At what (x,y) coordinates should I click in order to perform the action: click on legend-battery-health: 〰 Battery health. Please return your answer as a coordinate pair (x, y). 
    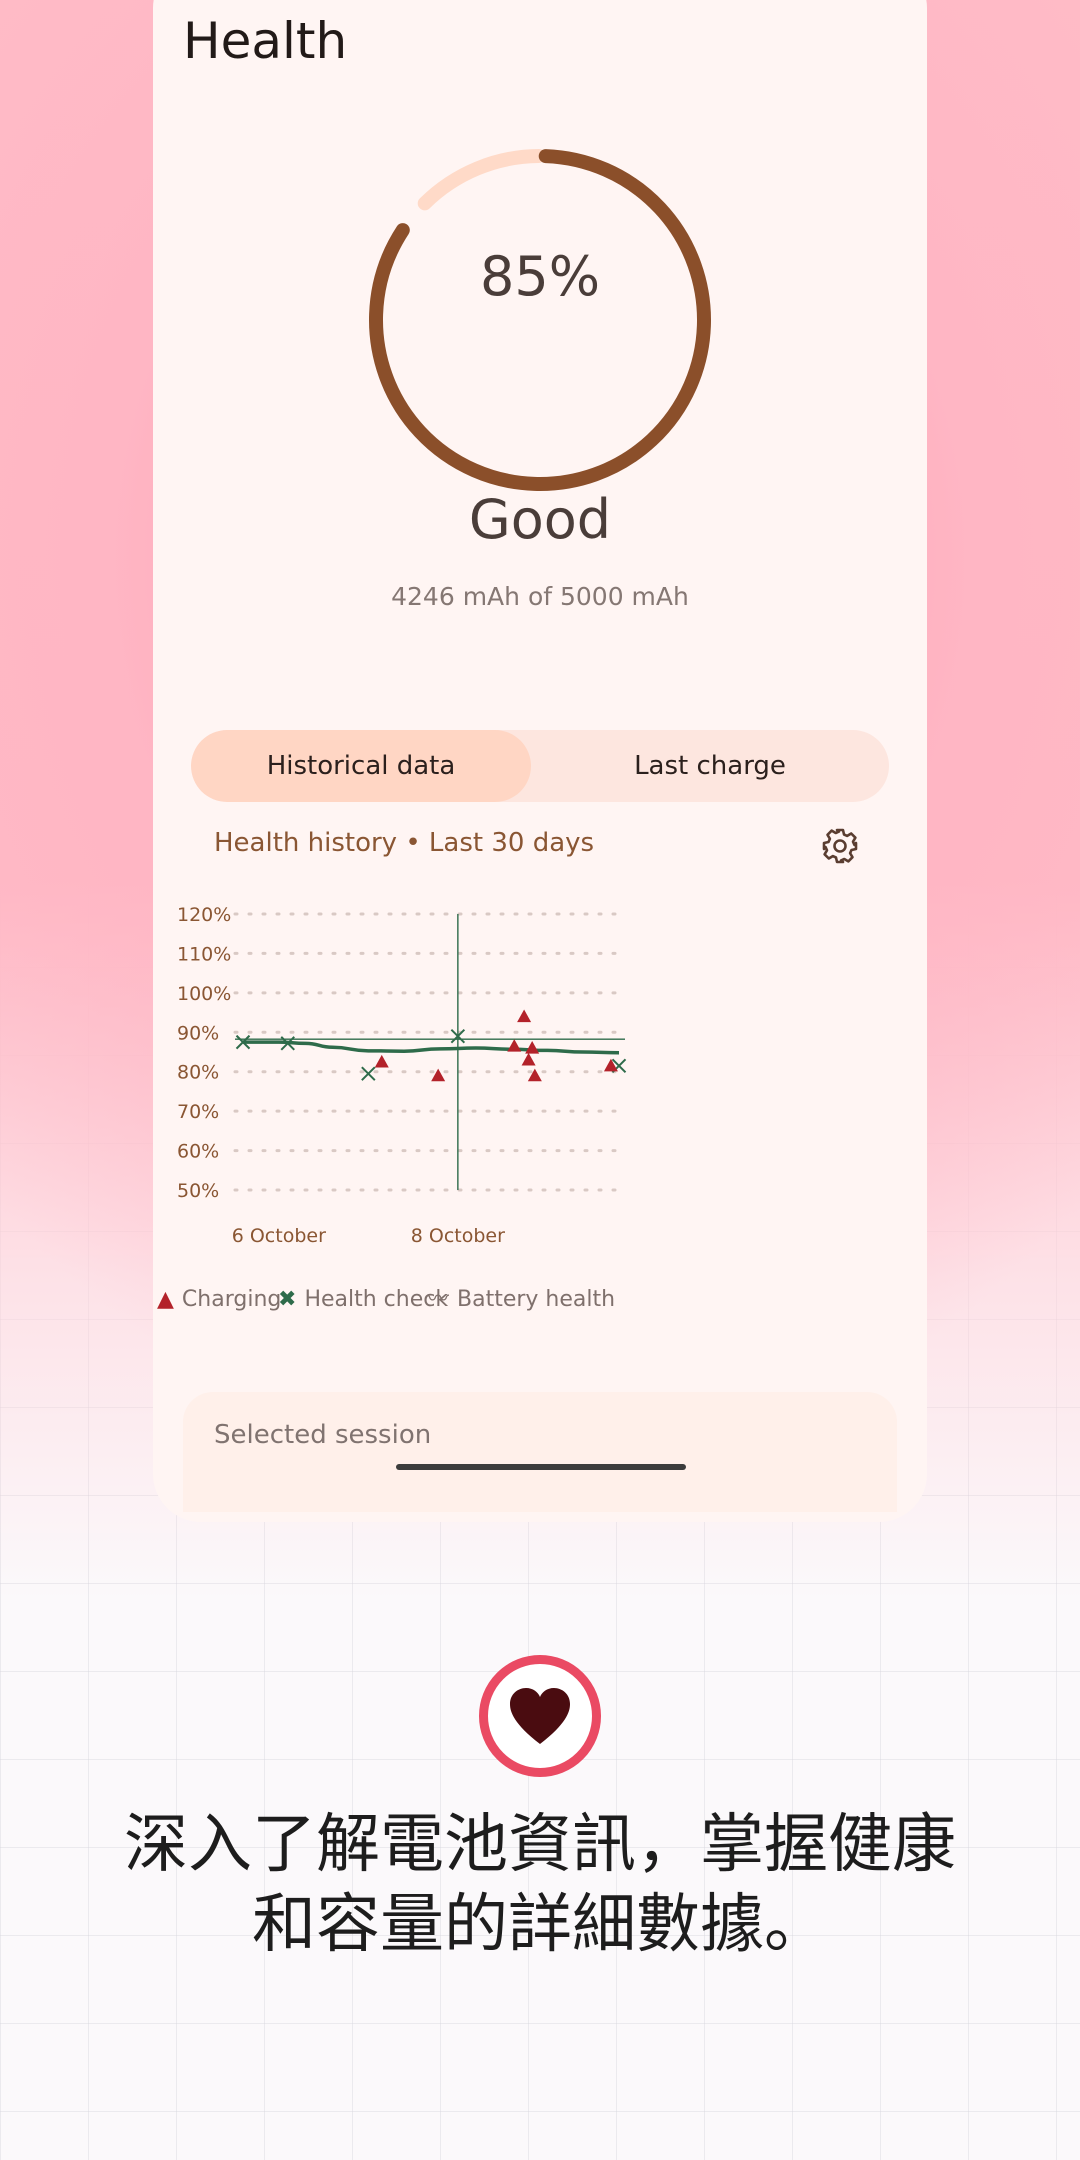
    Looking at the image, I should click on (521, 1300).